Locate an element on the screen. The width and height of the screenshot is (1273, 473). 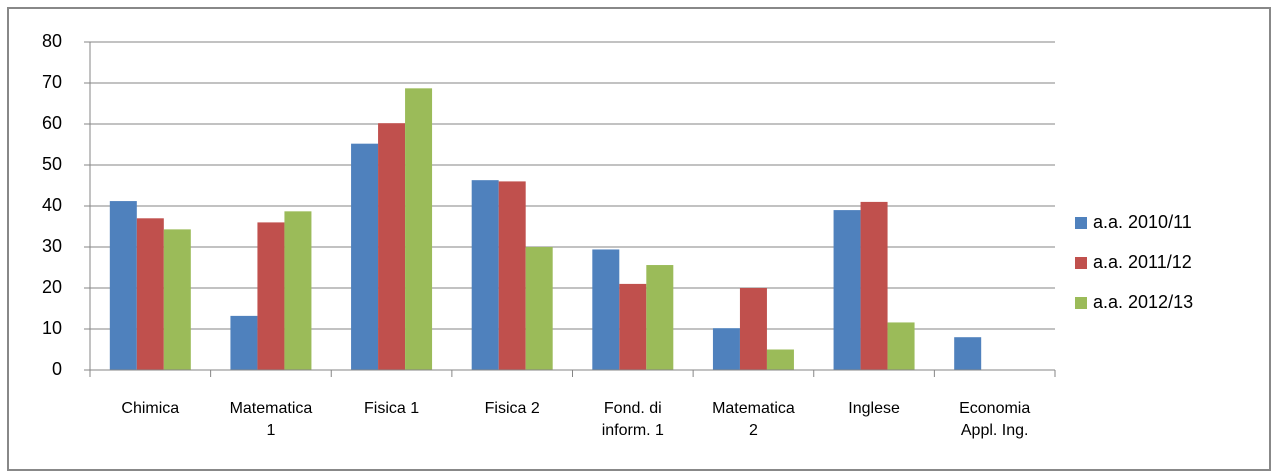
y-tick-label: 30 is located at coordinates (52, 246).